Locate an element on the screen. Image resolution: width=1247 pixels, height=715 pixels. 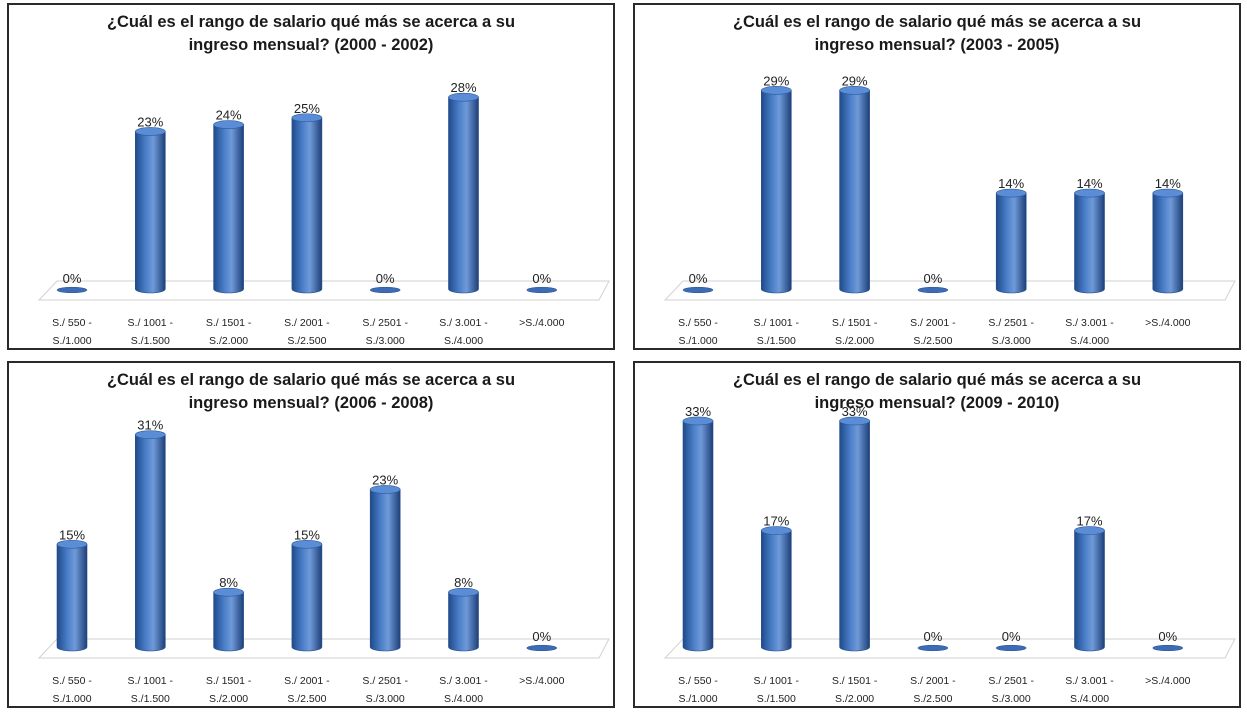
category-label: S./3.000 is located at coordinates (385, 699).